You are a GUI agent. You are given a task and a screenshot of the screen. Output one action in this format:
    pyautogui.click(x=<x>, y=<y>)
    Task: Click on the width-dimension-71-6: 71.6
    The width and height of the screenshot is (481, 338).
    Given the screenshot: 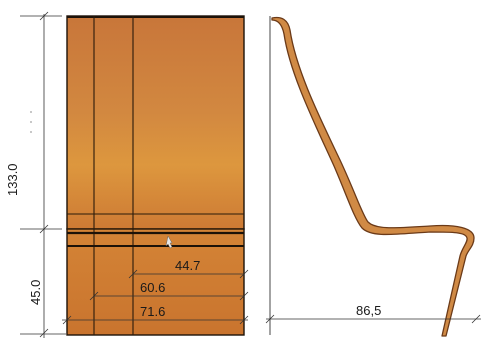 What is the action you would take?
    pyautogui.click(x=155, y=314)
    